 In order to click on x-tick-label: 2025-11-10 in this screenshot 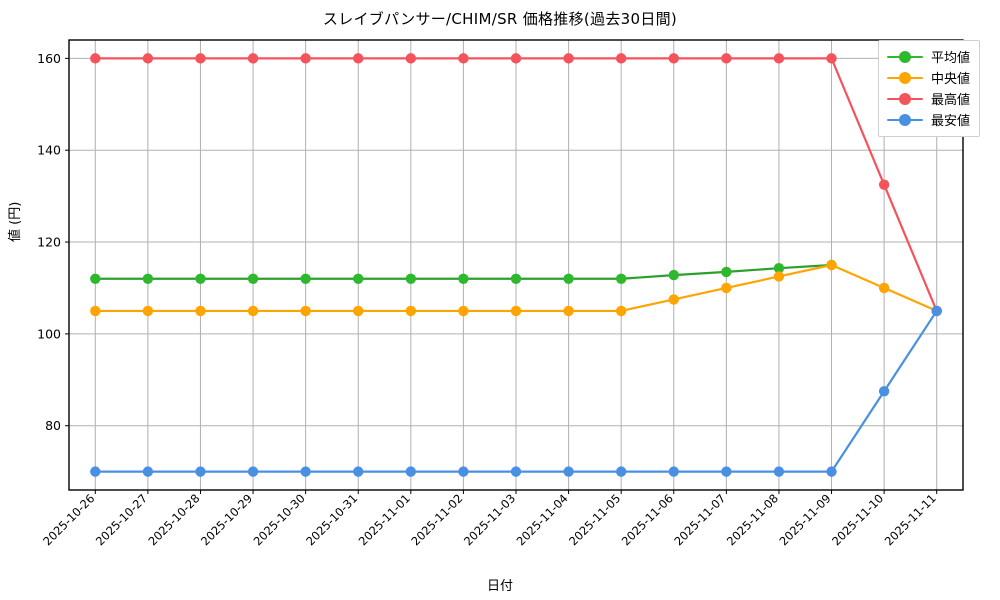, I will do `click(857, 519)`.